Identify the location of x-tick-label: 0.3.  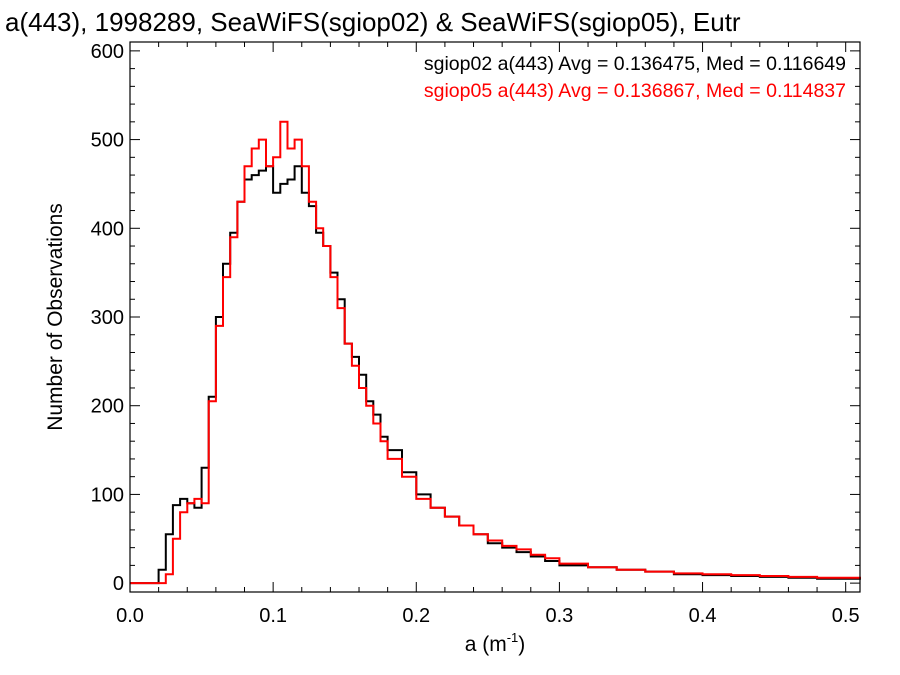
(560, 616).